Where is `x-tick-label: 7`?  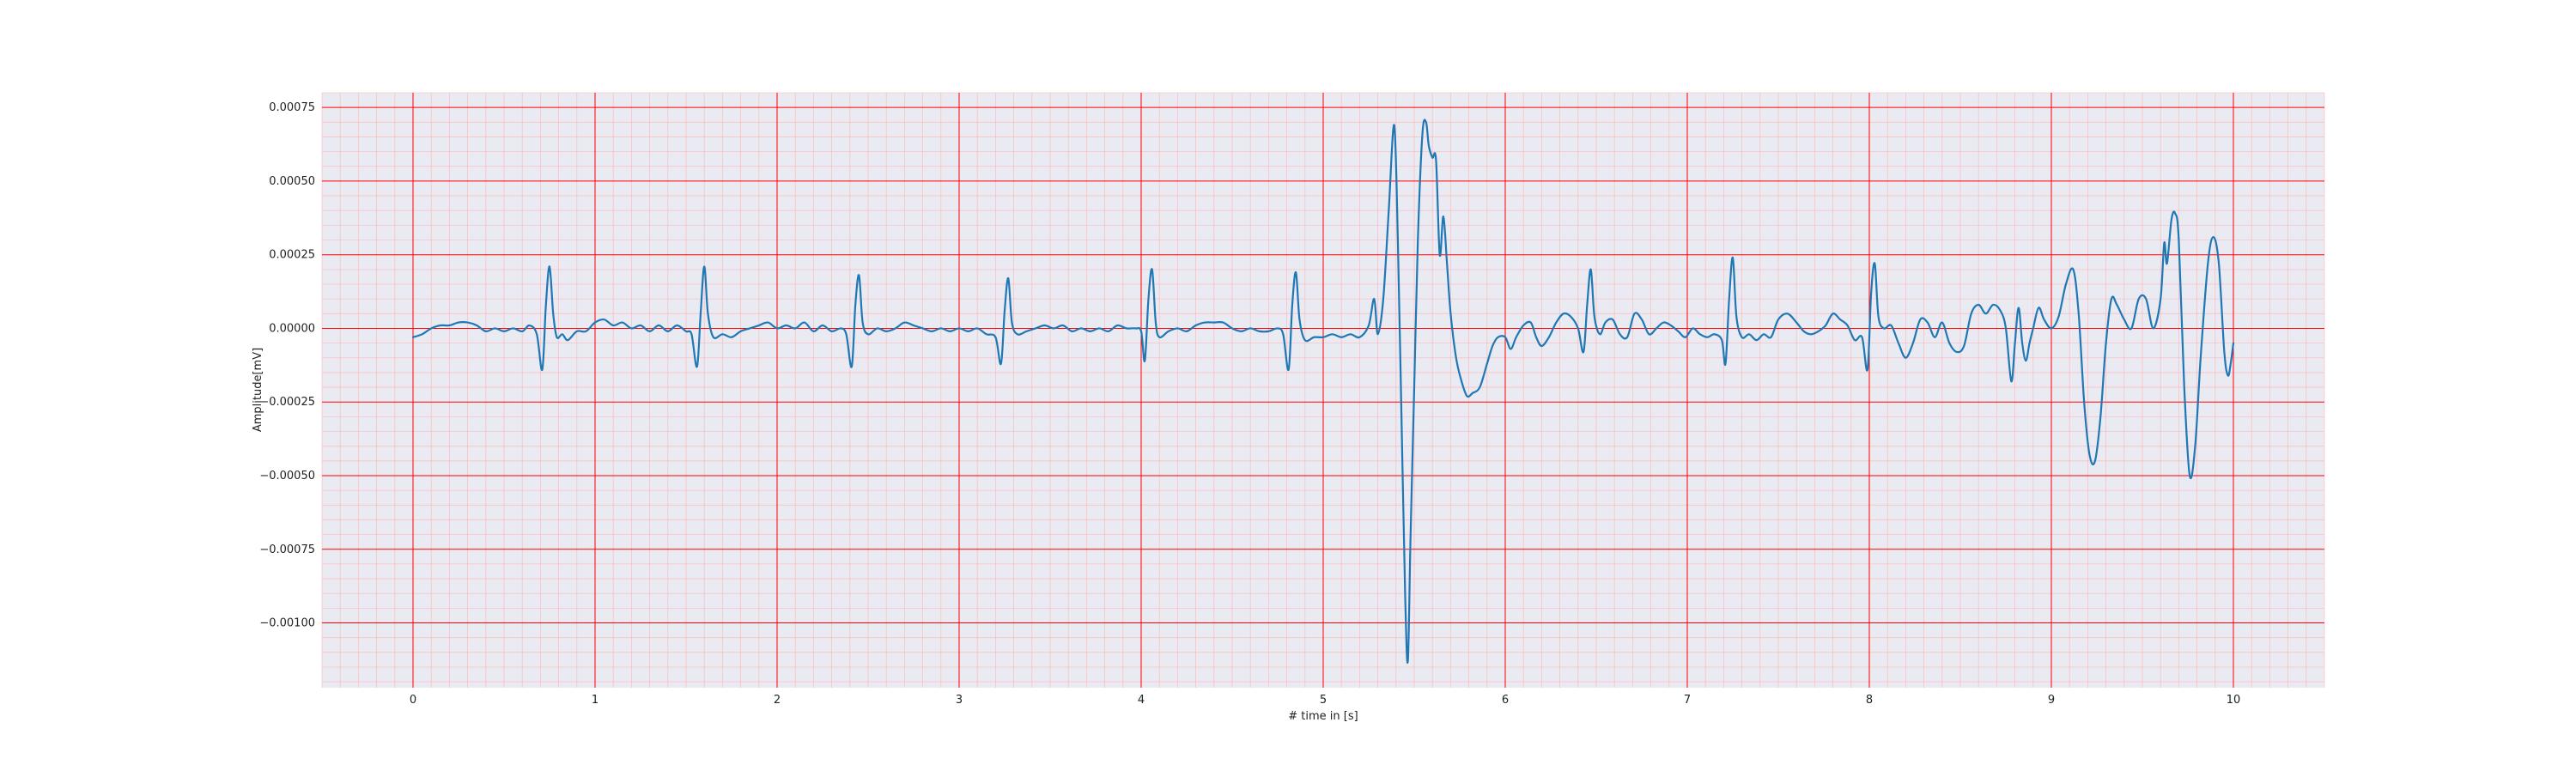 x-tick-label: 7 is located at coordinates (1687, 700).